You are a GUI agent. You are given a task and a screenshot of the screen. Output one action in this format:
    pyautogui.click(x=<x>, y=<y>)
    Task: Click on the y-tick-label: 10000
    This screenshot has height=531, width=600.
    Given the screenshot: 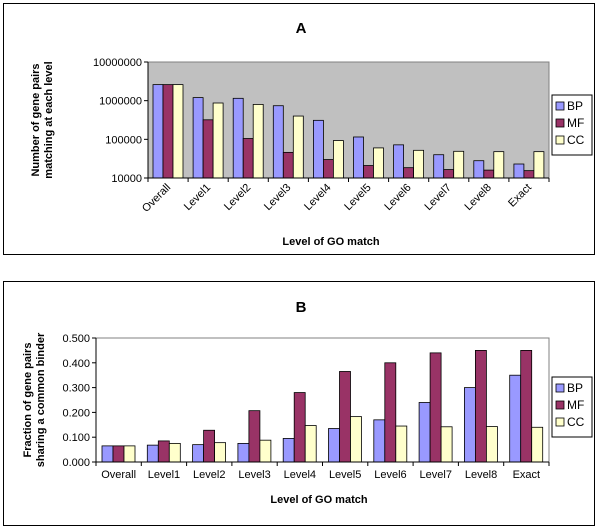 What is the action you would take?
    pyautogui.click(x=126, y=179)
    